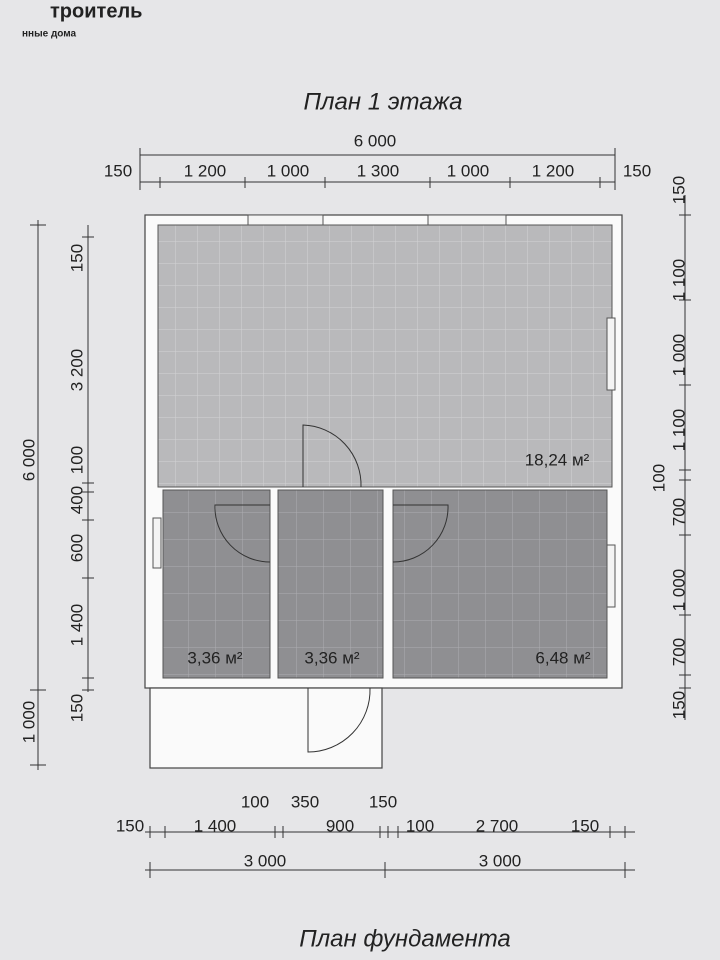  Describe the element at coordinates (340, 825) in the screenshot. I see `dimension-label: 900` at that location.